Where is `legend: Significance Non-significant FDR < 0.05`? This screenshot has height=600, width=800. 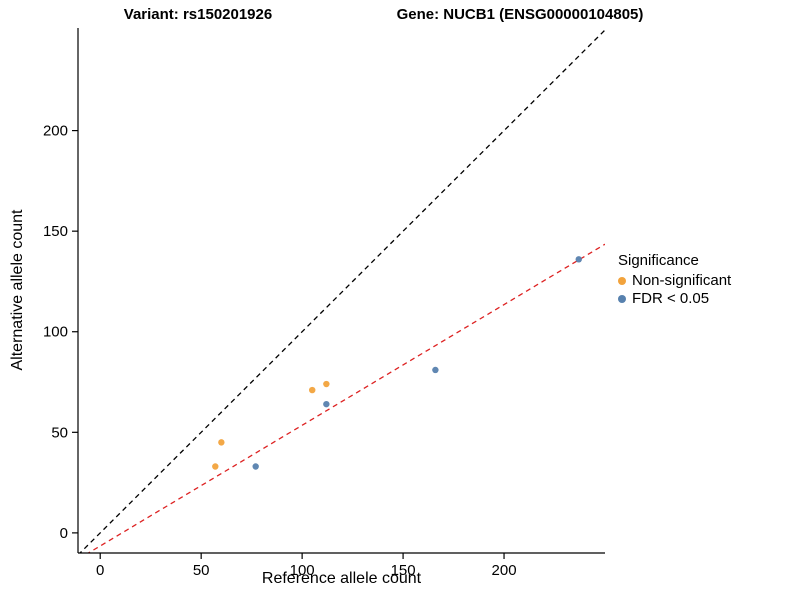
legend: Significance Non-significant FDR < 0.05 is located at coordinates (674, 280).